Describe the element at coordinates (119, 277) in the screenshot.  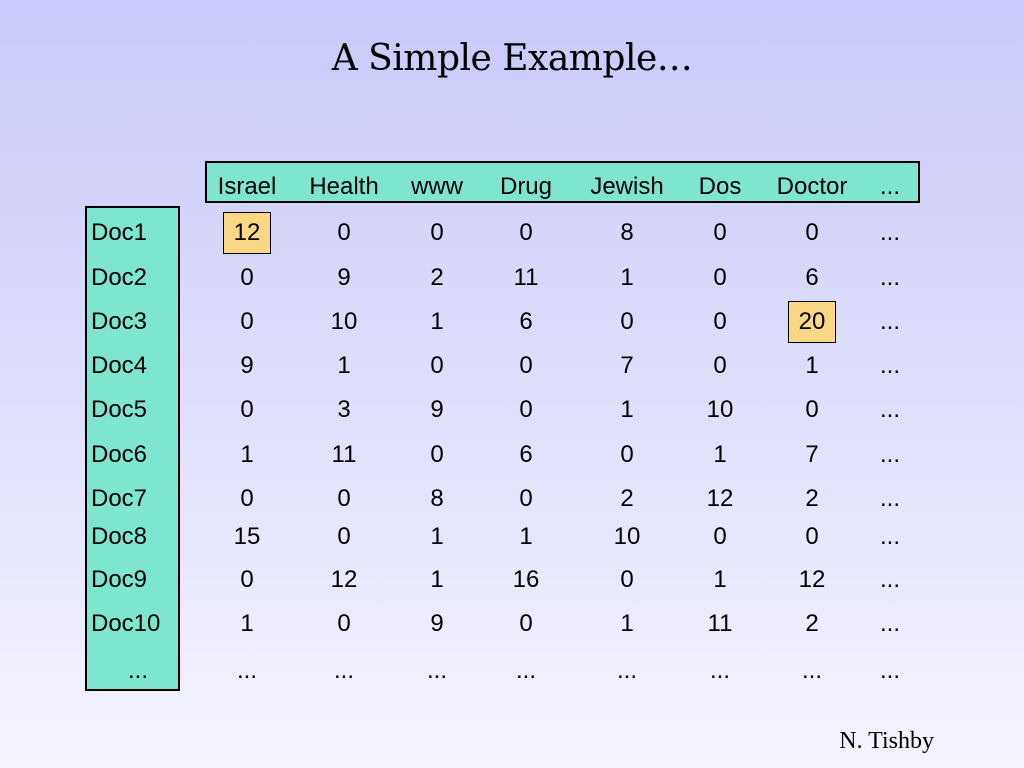
I see `row-label: Doc2` at that location.